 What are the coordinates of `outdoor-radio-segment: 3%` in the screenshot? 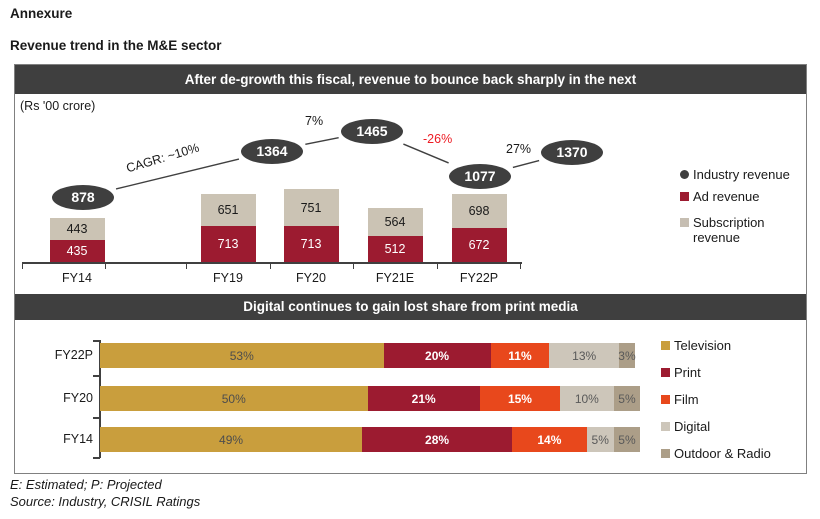 It's located at (627, 355).